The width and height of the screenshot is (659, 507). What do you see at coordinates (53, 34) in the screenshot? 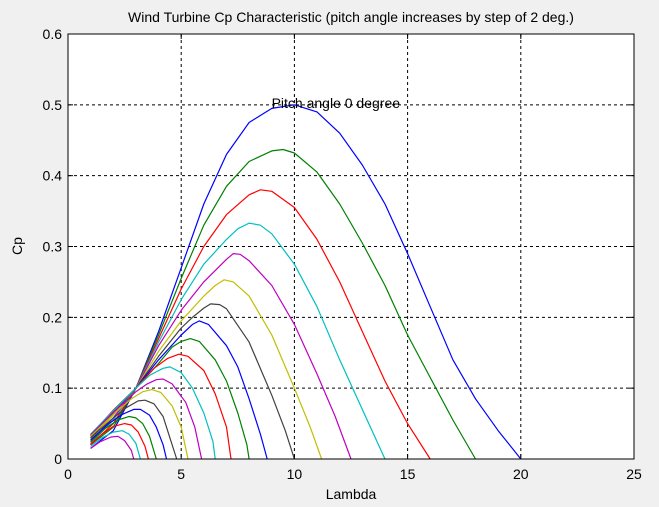
I see `y-tick-label: 0.6` at bounding box center [53, 34].